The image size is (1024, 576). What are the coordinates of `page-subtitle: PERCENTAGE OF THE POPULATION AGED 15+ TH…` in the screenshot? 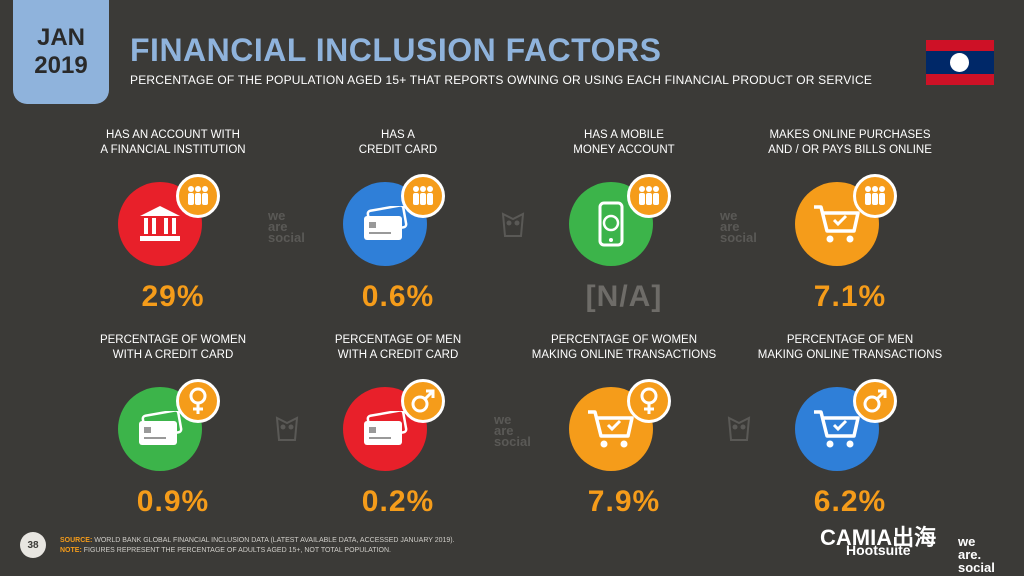 It's located at (501, 80).